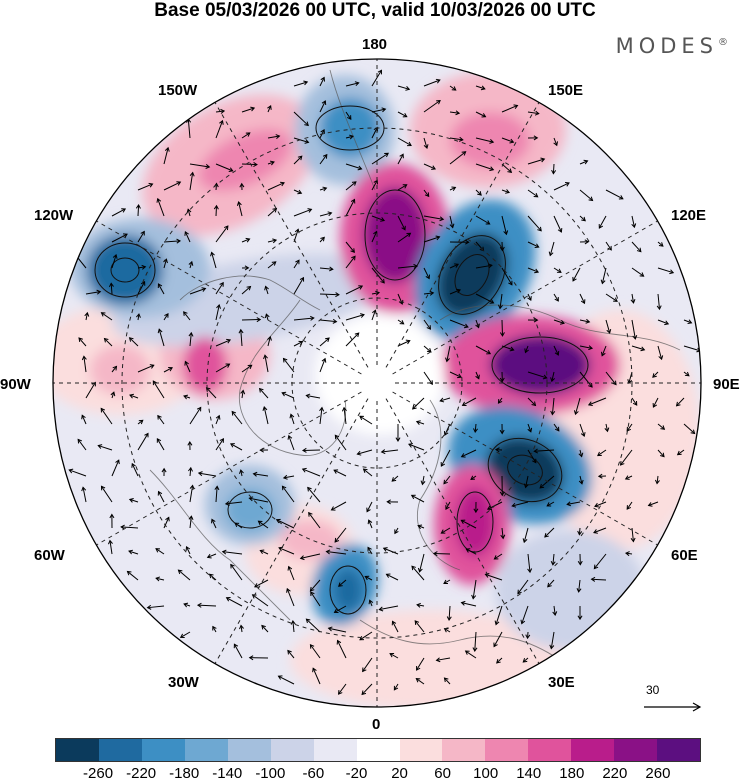  Describe the element at coordinates (270, 773) in the screenshot. I see `colorbar-tick-label: -100` at that location.